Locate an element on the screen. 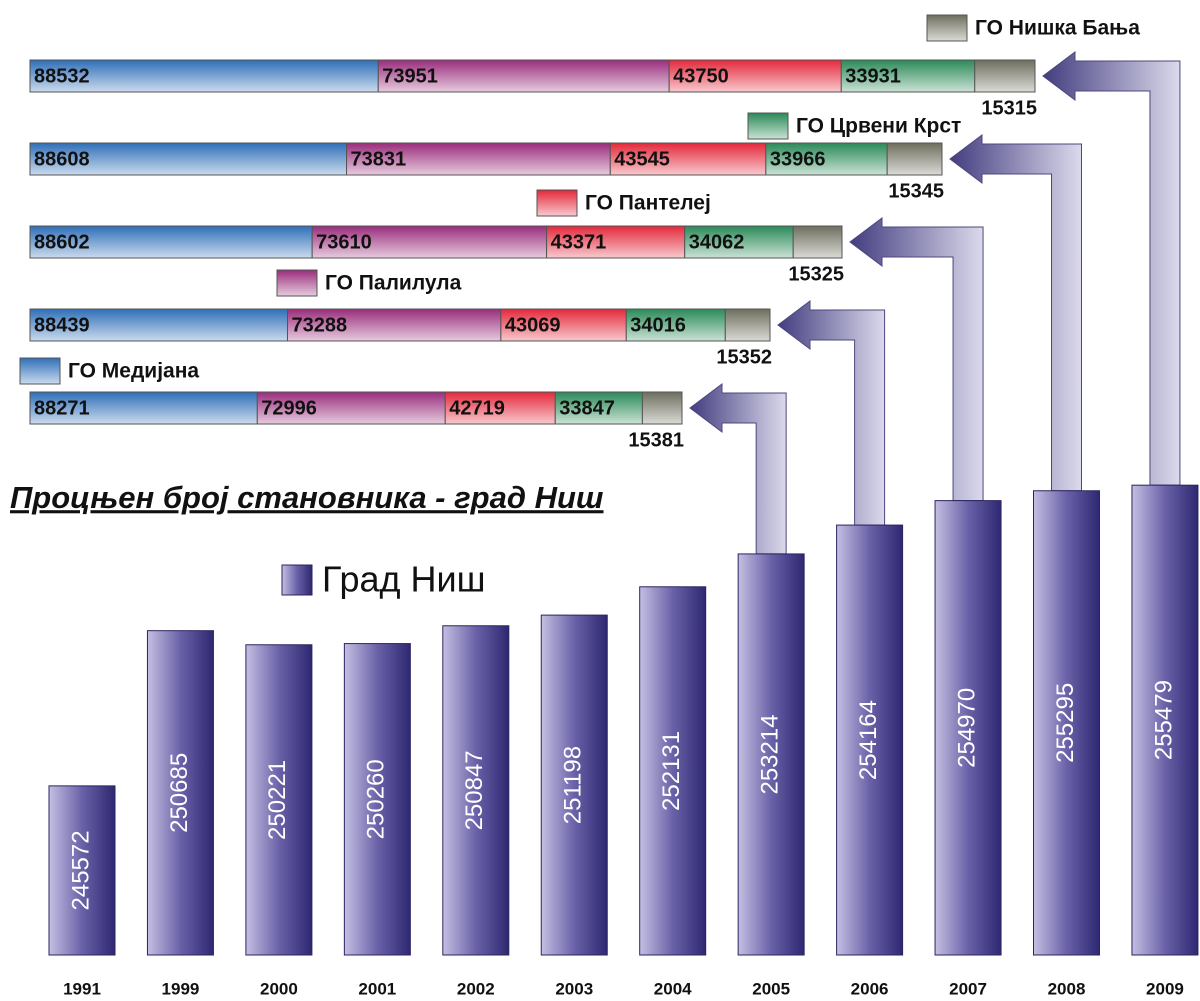  x-tick-label: 2008 is located at coordinates (1067, 988).